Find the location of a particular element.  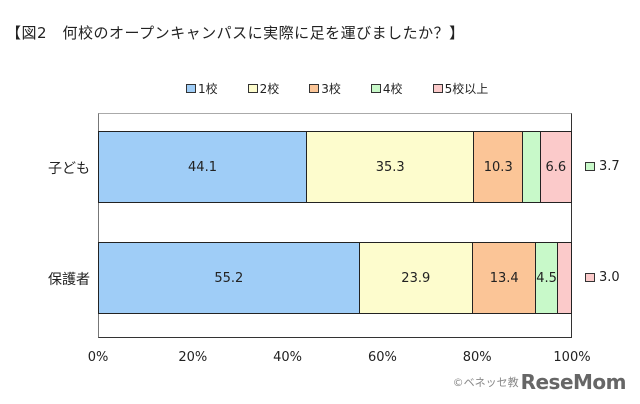

segment-value: 55.2 is located at coordinates (229, 278).